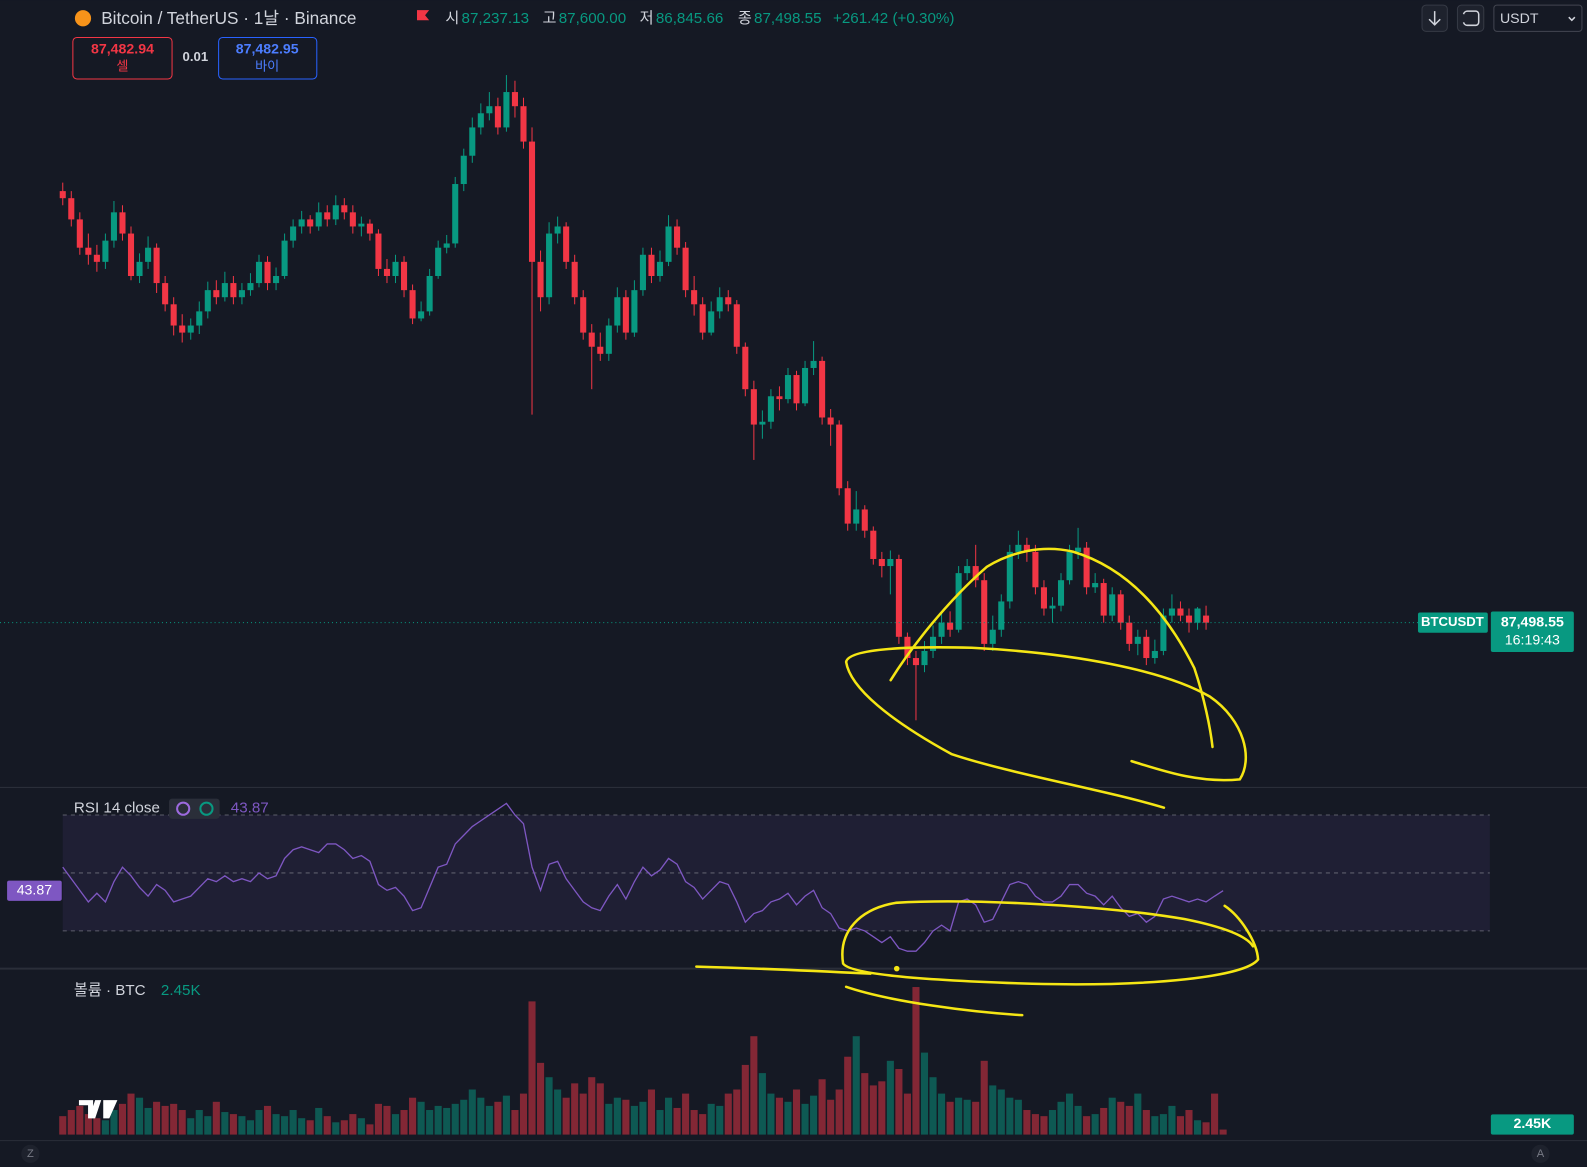 This screenshot has height=1167, width=1587. What do you see at coordinates (34, 890) in the screenshot?
I see `rsi-badge` at bounding box center [34, 890].